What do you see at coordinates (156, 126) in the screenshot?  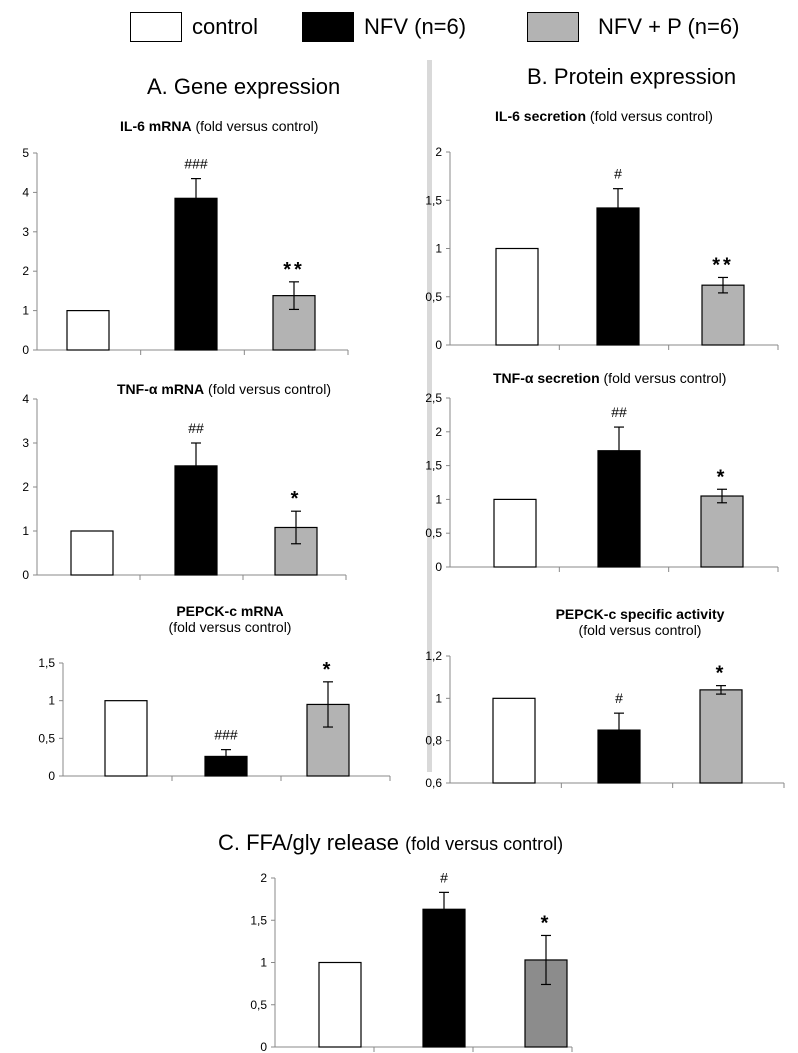 I see `chart-title-il6-mrna-bold: IL-6 mRNA` at bounding box center [156, 126].